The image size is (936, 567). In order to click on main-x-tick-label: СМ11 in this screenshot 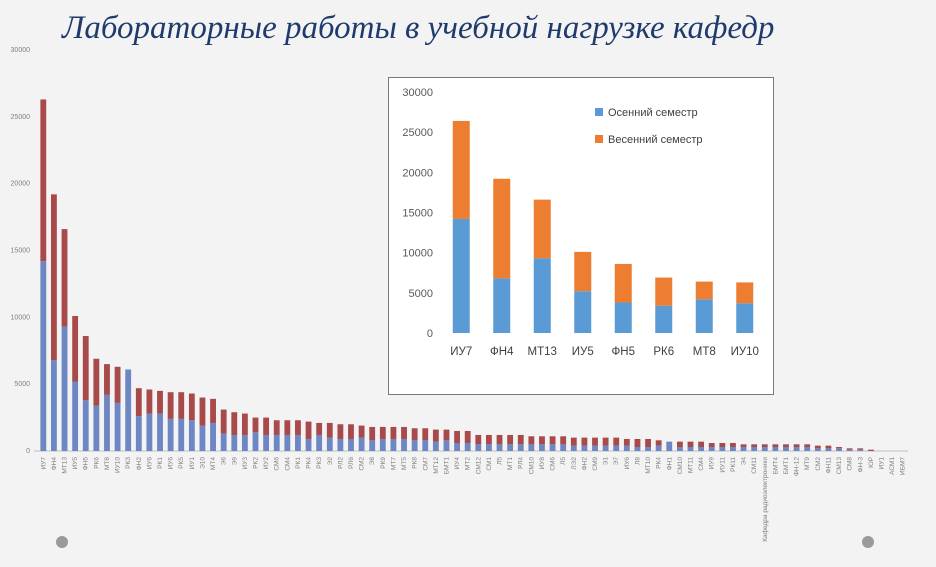, I will do `click(754, 465)`.